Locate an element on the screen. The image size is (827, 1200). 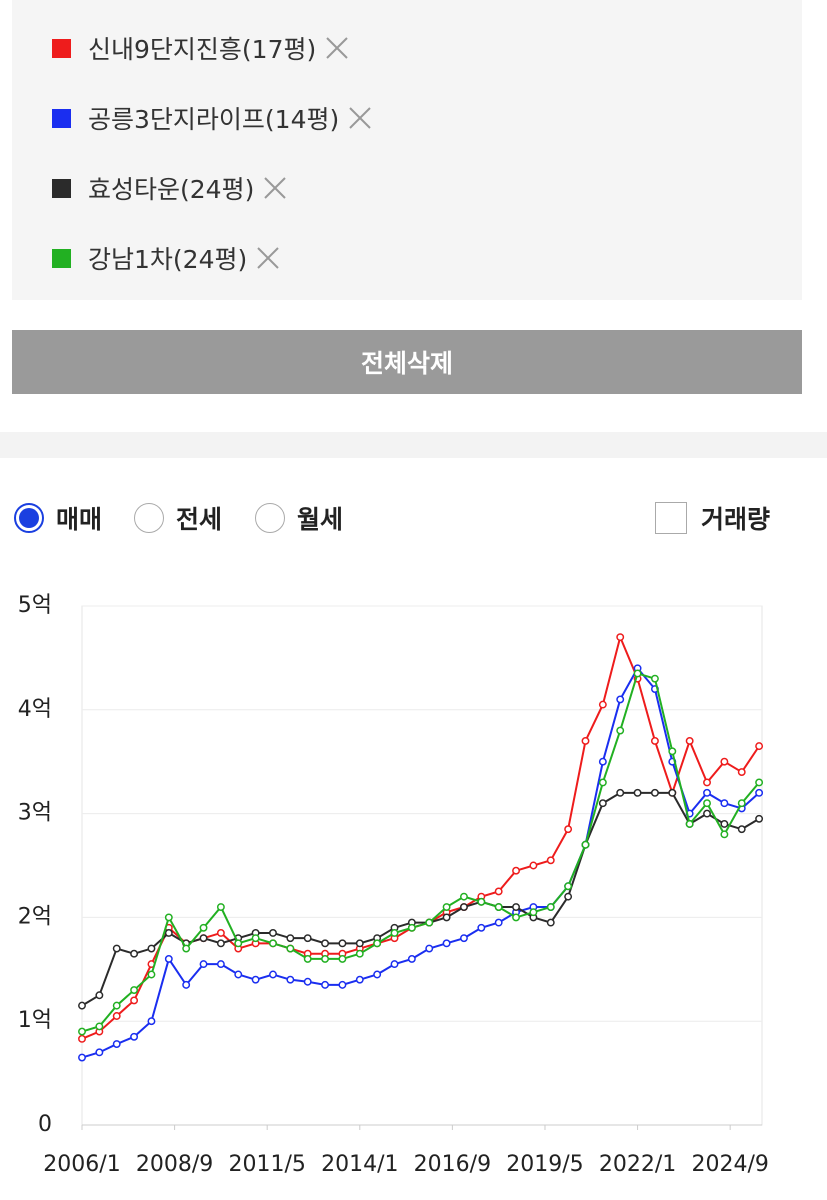
y-tick-label: 4억 is located at coordinates (35, 709).